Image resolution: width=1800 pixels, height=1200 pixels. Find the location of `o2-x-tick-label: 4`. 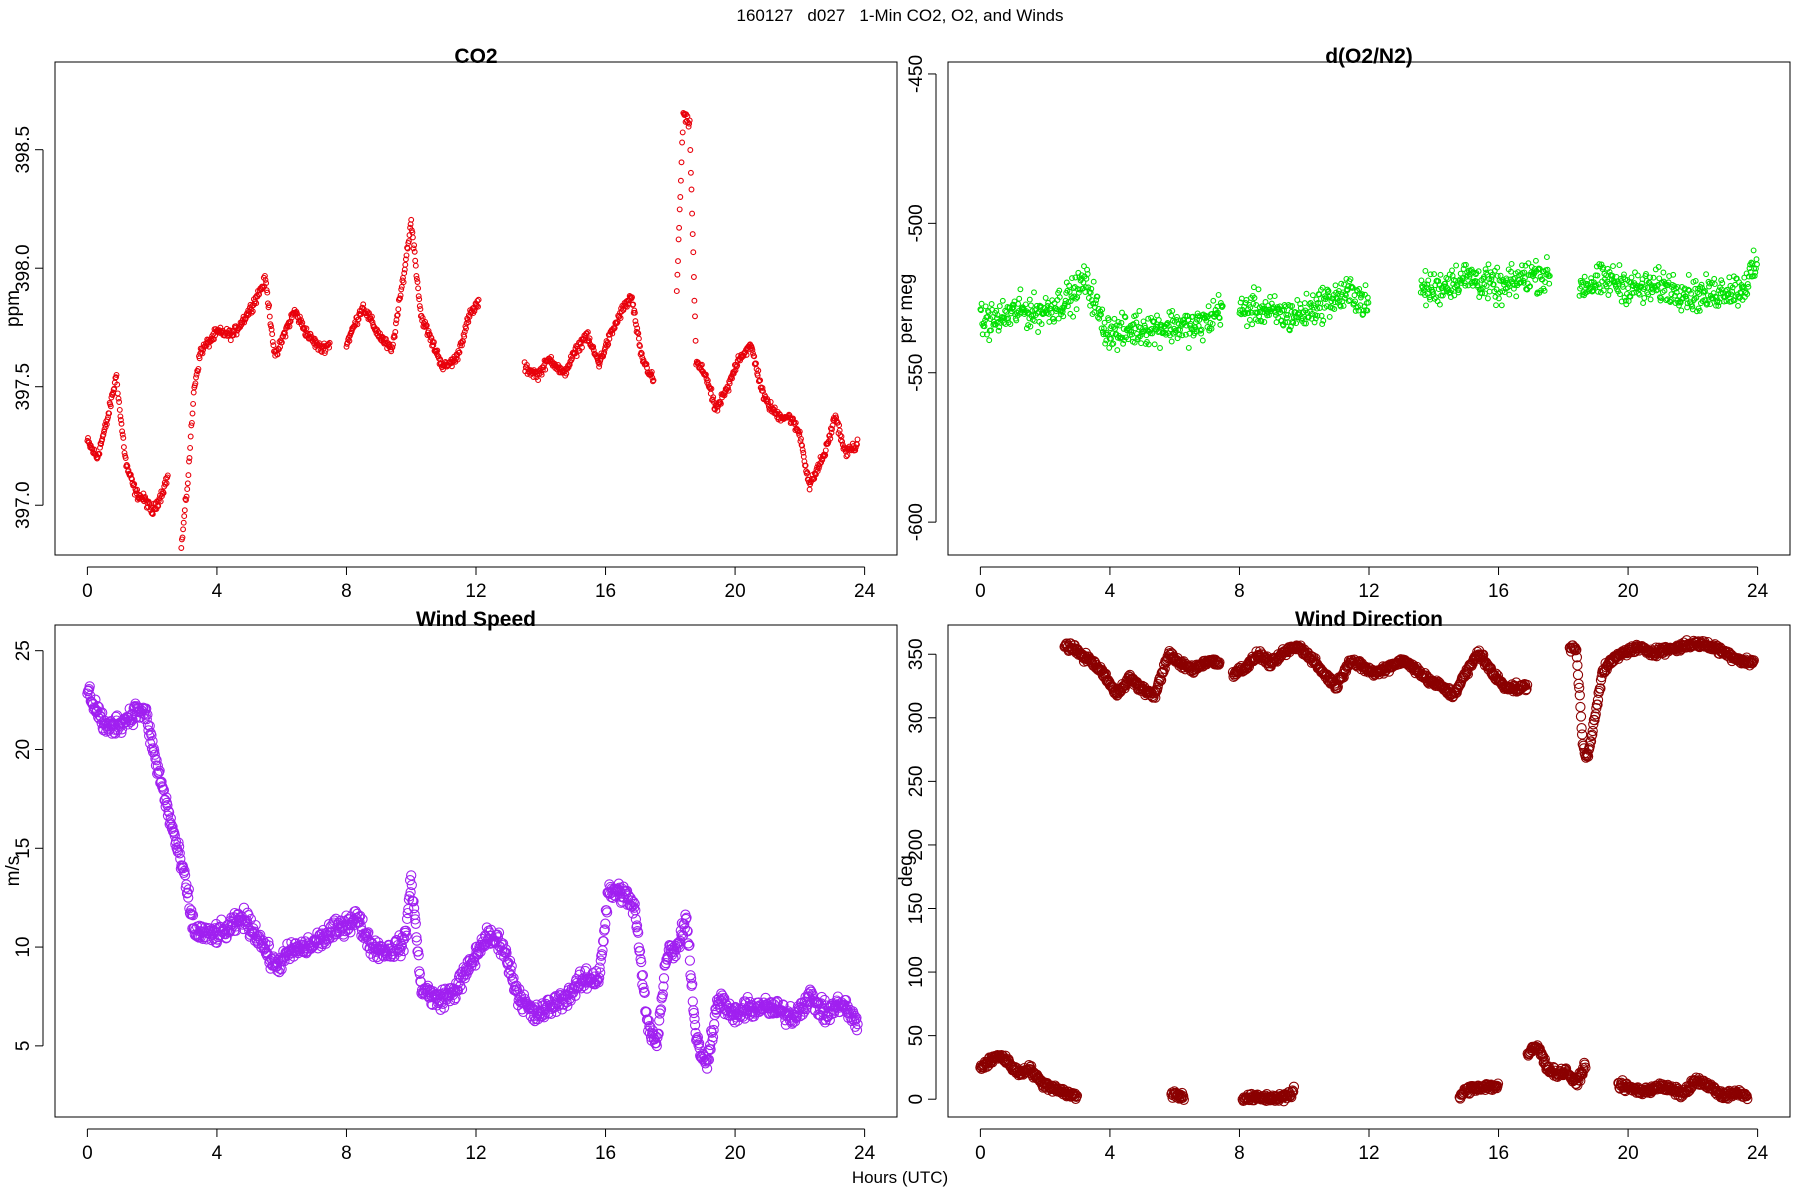

o2-x-tick-label: 4 is located at coordinates (1110, 591).